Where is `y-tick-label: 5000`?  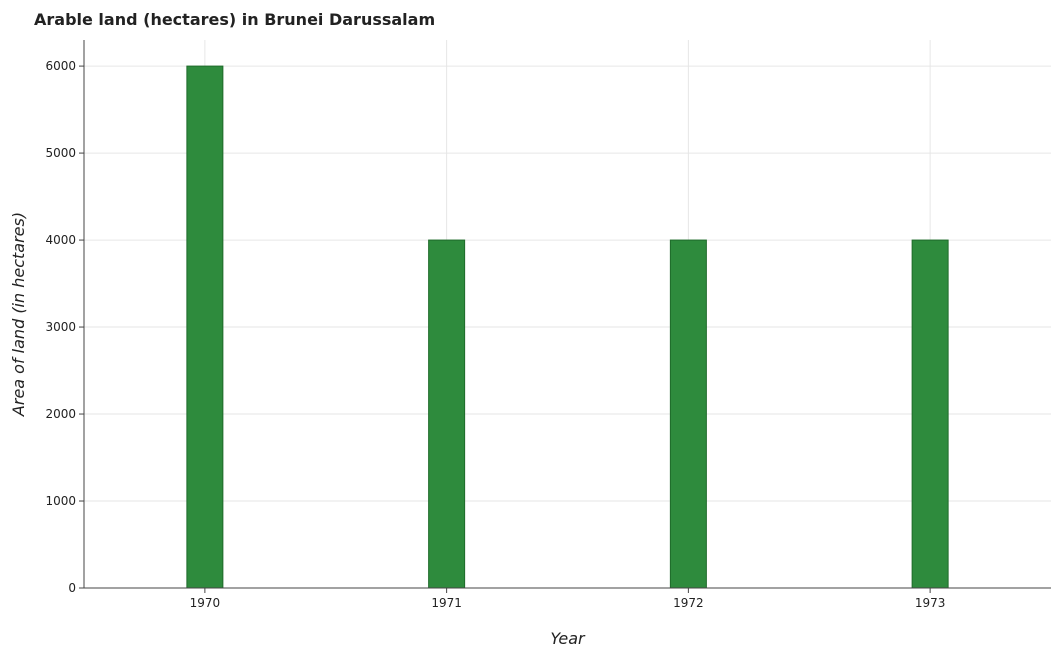 y-tick-label: 5000 is located at coordinates (60, 153).